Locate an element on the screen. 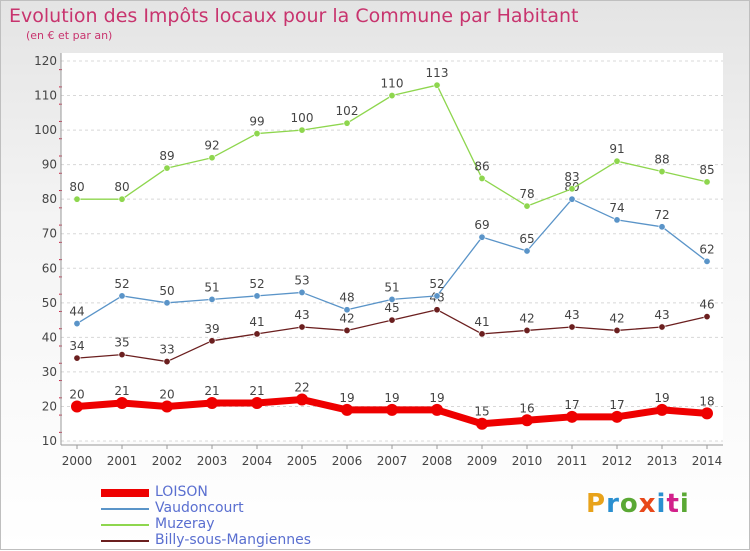 This screenshot has height=551, width=750. logo-letter: o is located at coordinates (629, 504).